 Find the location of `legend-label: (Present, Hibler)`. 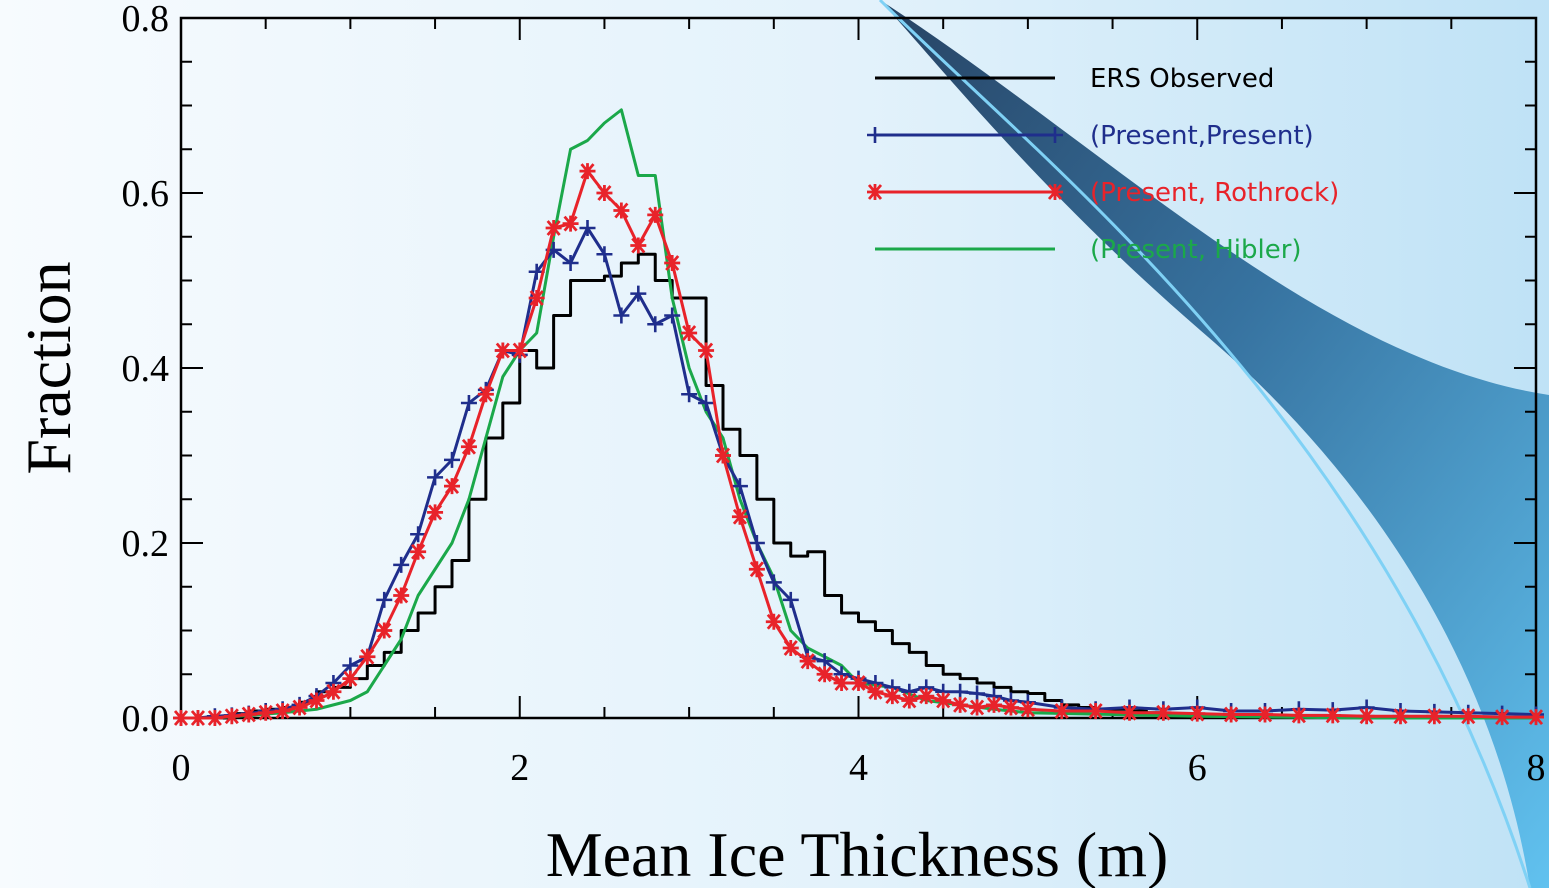

legend-label: (Present, Hibler) is located at coordinates (1196, 250).